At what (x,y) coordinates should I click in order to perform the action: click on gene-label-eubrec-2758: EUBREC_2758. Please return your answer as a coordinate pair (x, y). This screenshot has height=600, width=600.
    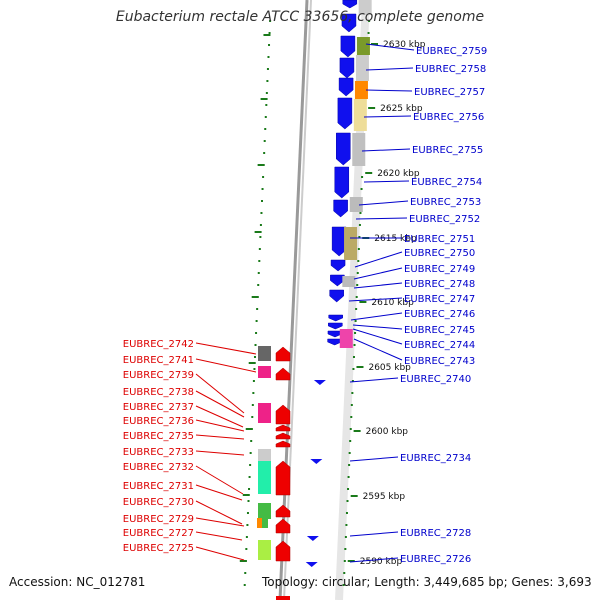
    Looking at the image, I should click on (450, 69).